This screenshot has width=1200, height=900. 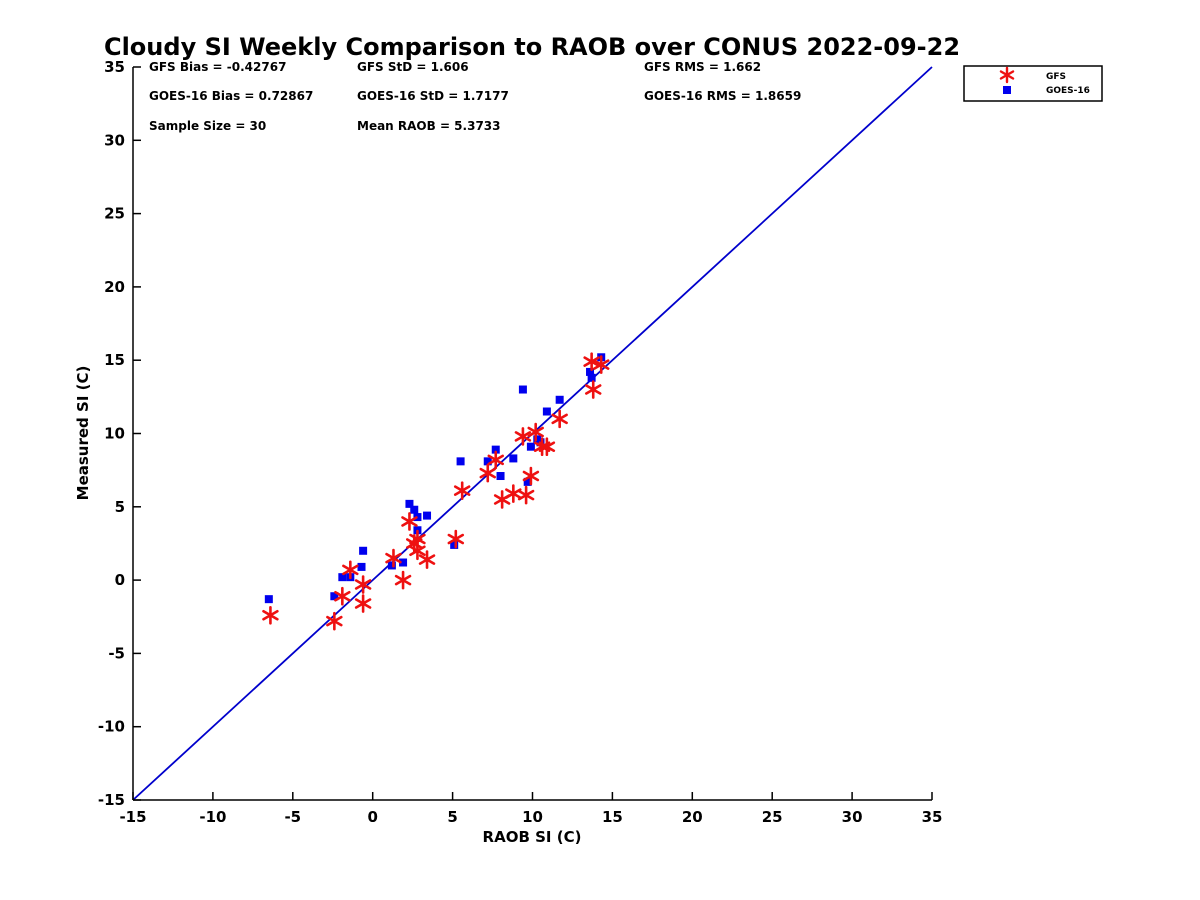 What do you see at coordinates (452, 817) in the screenshot?
I see `x-tick-label: 5` at bounding box center [452, 817].